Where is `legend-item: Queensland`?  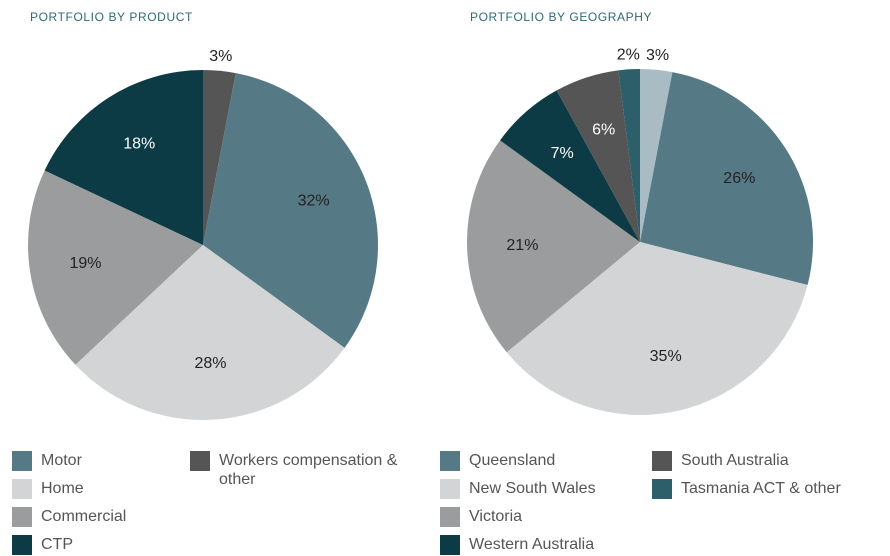
legend-item: Queensland is located at coordinates (540, 461).